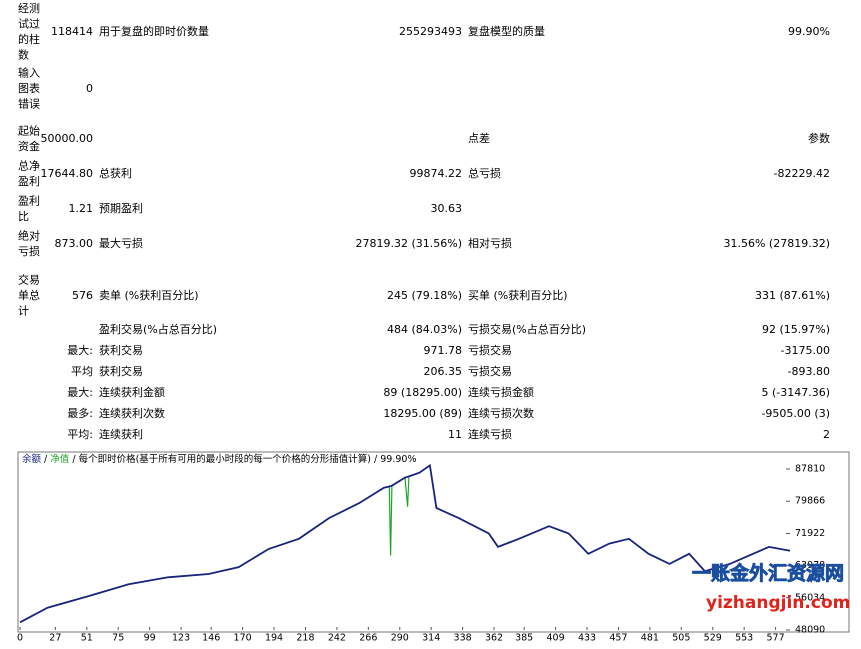 This screenshot has height=649, width=861. Describe the element at coordinates (810, 630) in the screenshot. I see `y-tick-label: 48090` at that location.